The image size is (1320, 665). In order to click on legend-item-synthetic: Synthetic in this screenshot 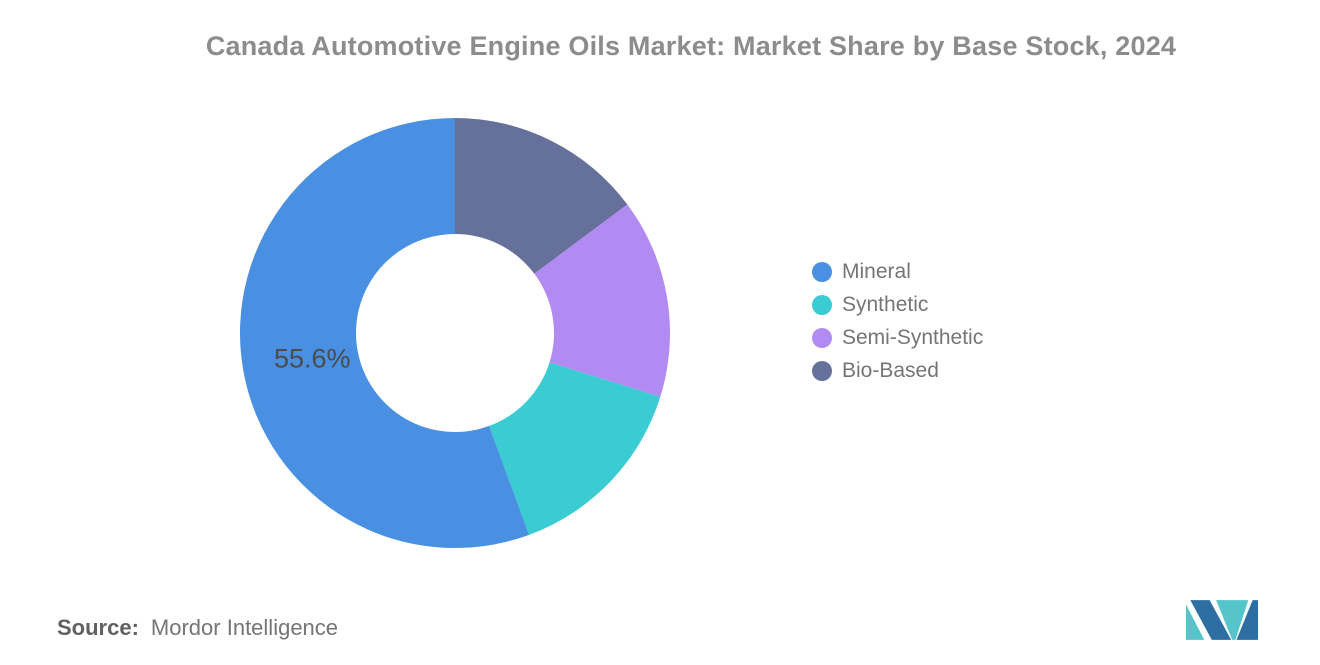, I will do `click(897, 304)`.